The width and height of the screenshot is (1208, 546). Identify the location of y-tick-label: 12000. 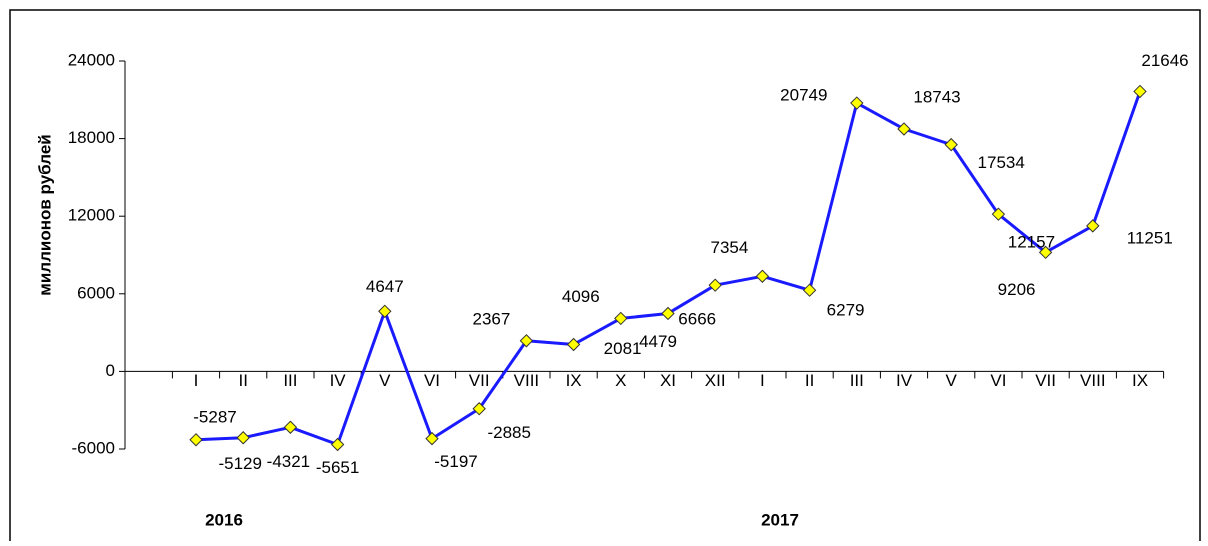
(91, 215).